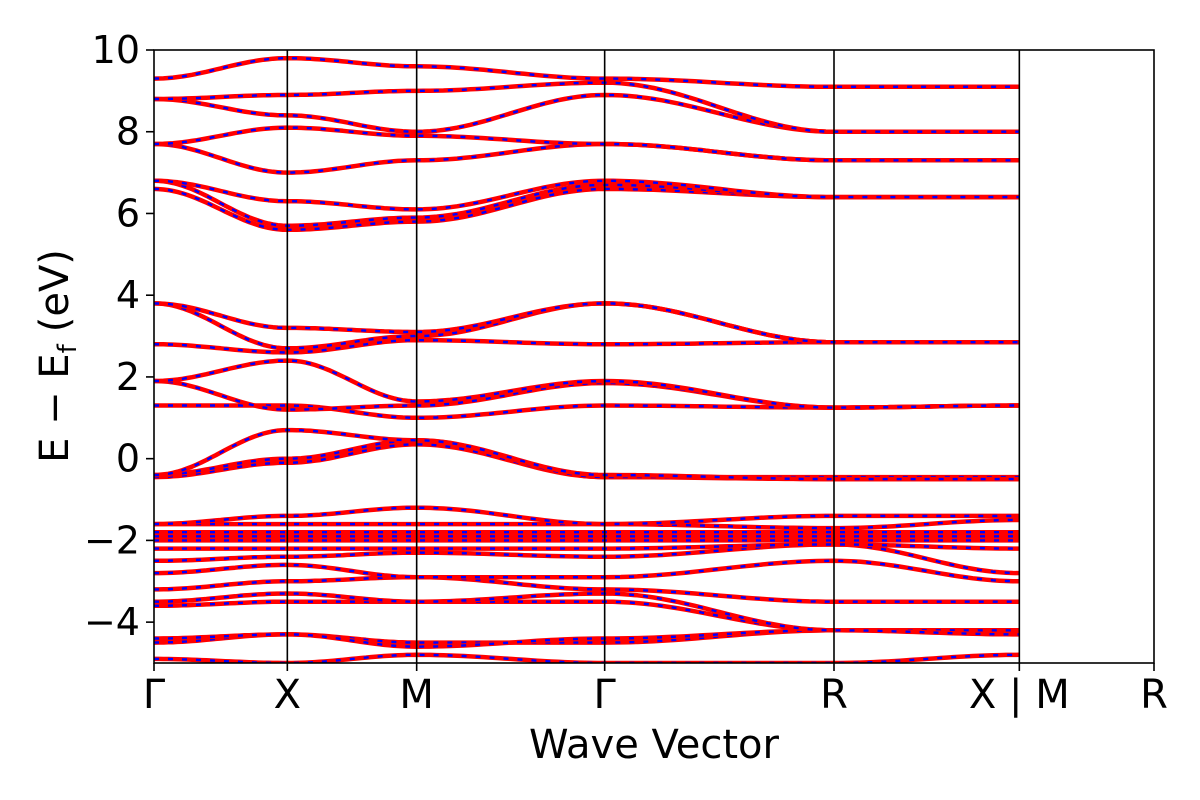  Describe the element at coordinates (128, 377) in the screenshot. I see `y-tick-label-3: 2` at that location.